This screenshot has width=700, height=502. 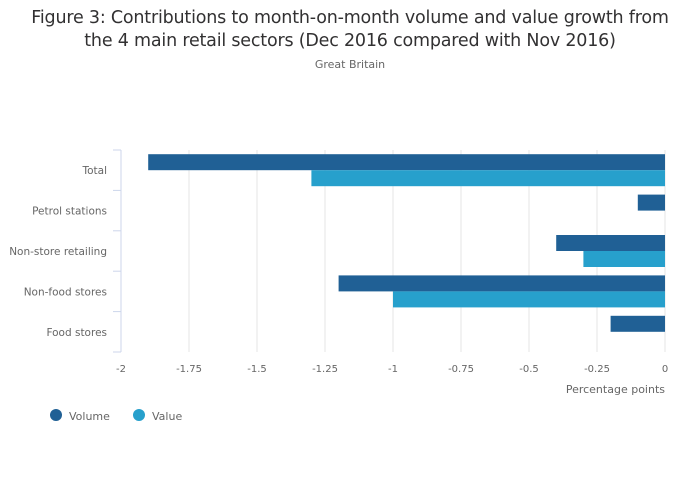 What do you see at coordinates (597, 369) in the screenshot?
I see `x-tick-label: -0.25` at bounding box center [597, 369].